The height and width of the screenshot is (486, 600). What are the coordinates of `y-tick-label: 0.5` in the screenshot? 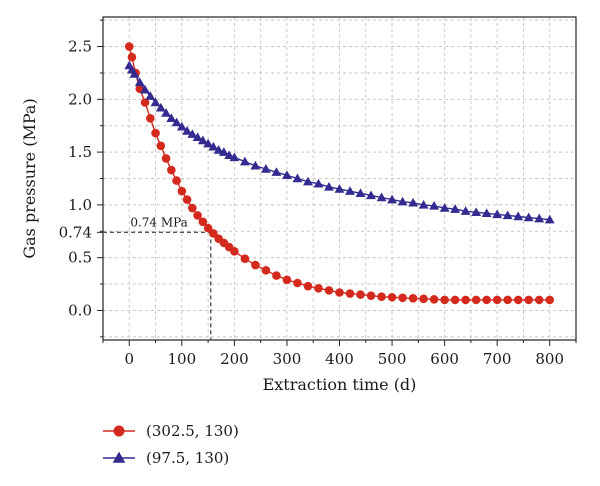 It's located at (80, 258).